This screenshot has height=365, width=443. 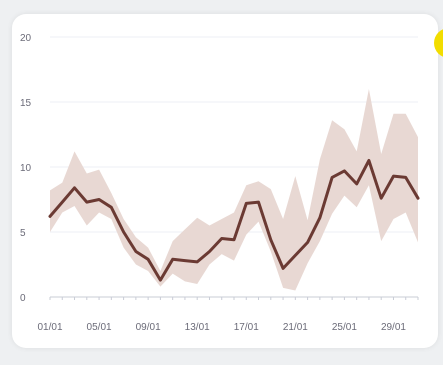 What do you see at coordinates (344, 327) in the screenshot?
I see `x-tick-label: 25/01` at bounding box center [344, 327].